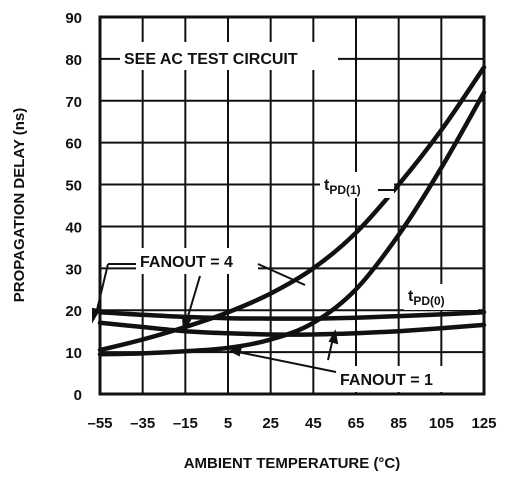 This screenshot has width=506, height=480. I want to click on x-tick-label: 65, so click(356, 423).